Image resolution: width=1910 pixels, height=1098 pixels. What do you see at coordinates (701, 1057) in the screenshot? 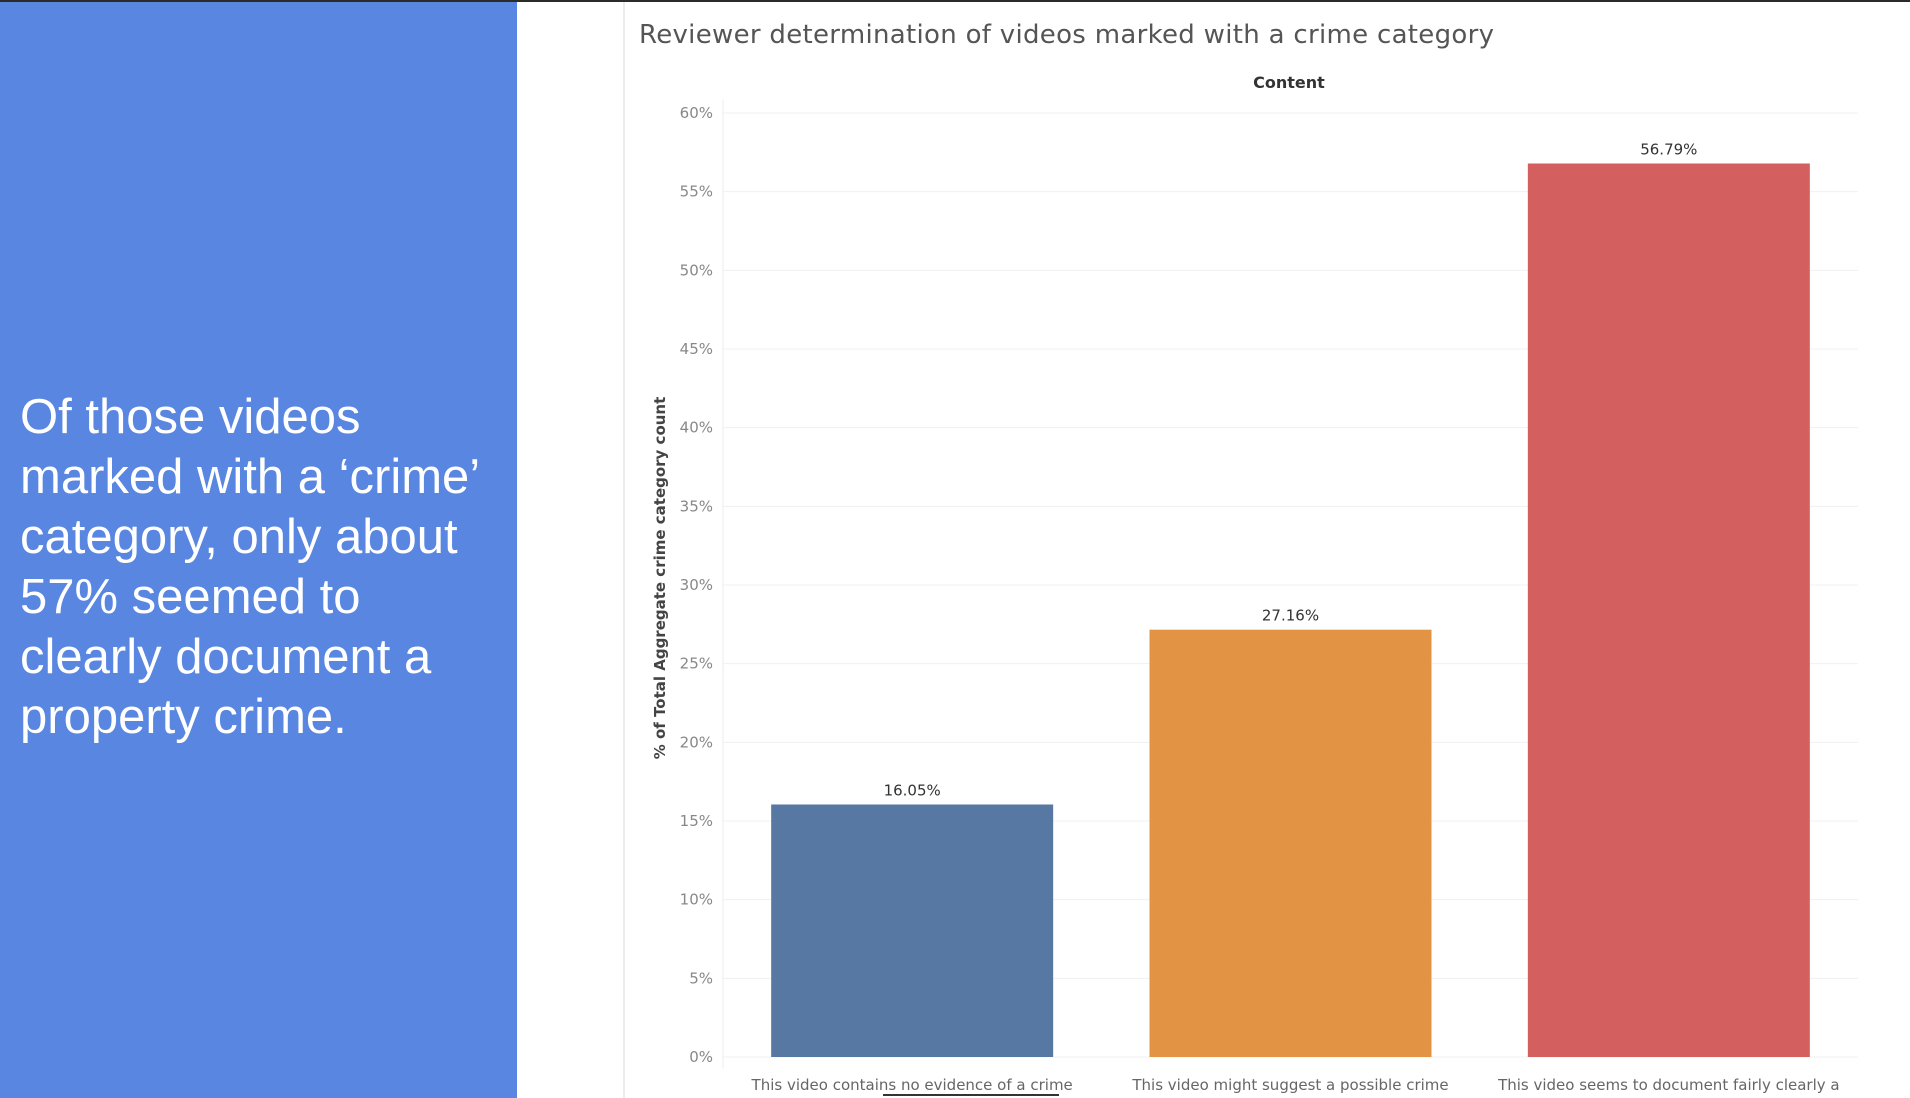
I see `y-tick-label: 0%` at bounding box center [701, 1057].